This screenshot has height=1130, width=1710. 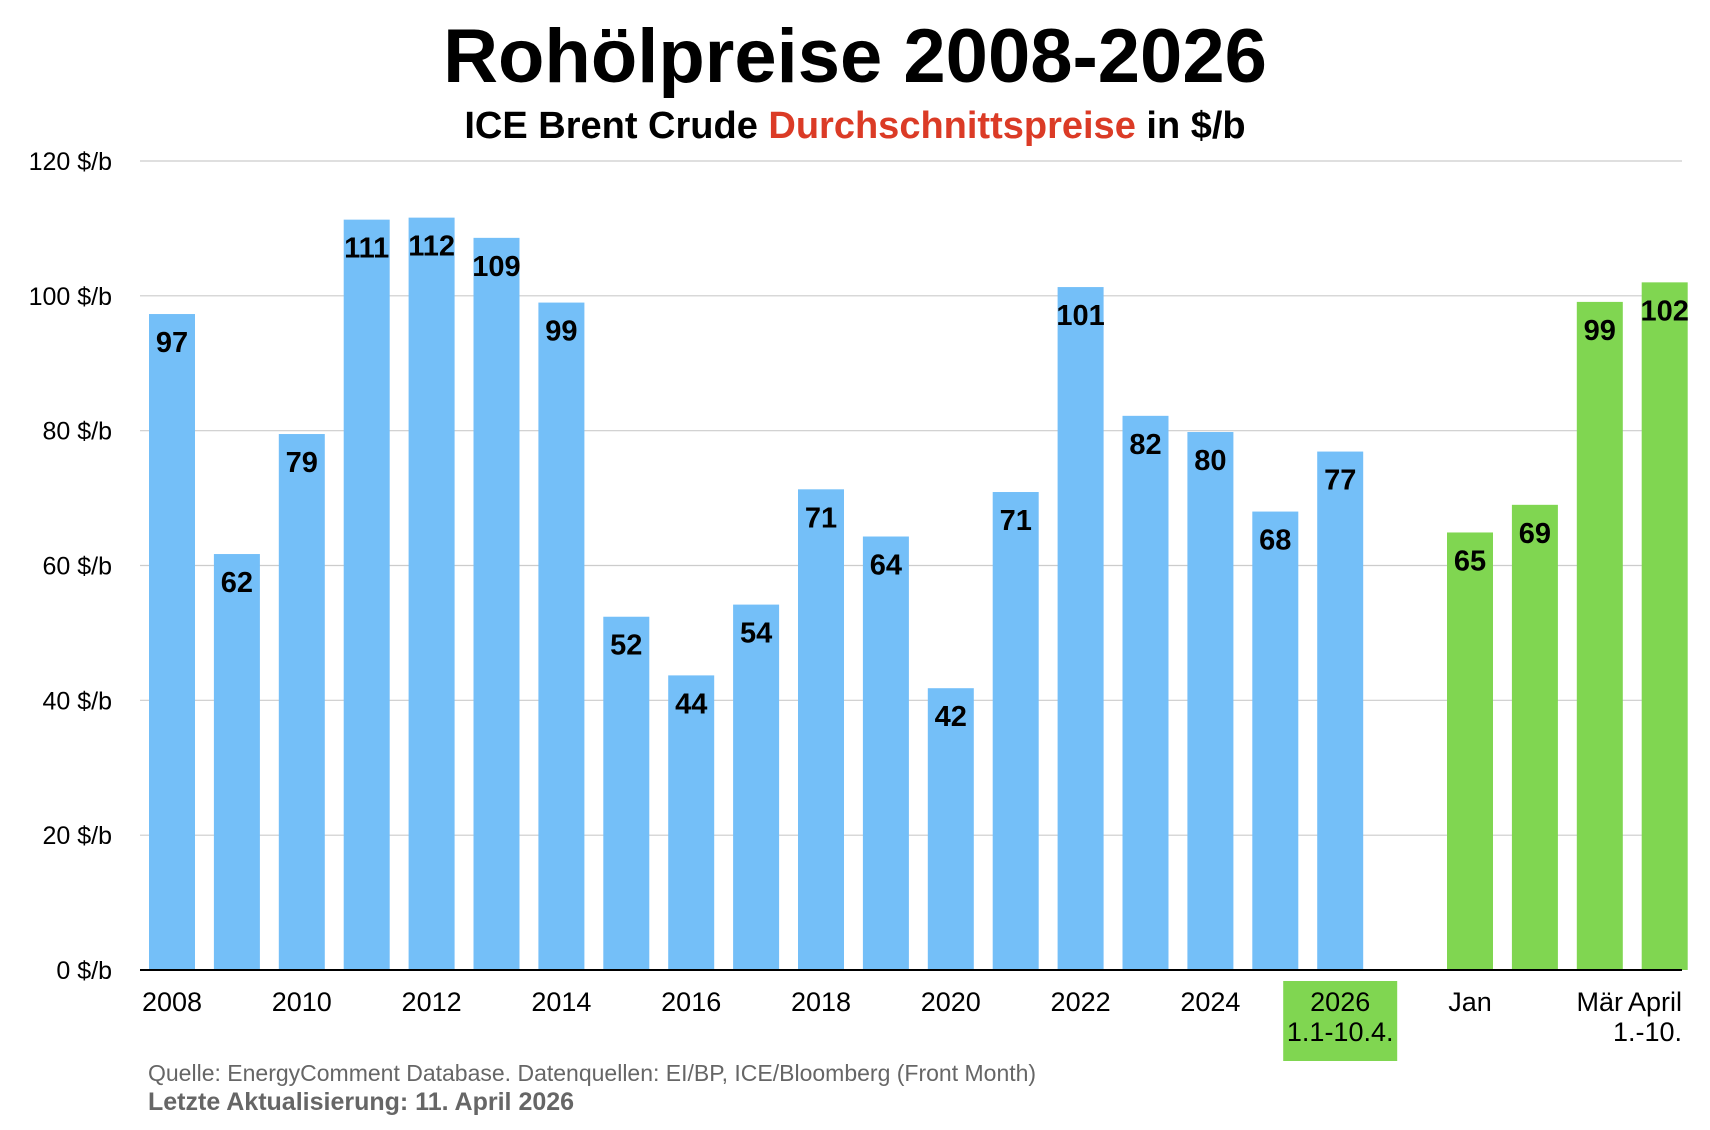 What do you see at coordinates (84, 971) in the screenshot?
I see `y-tick-label: 0 $/b` at bounding box center [84, 971].